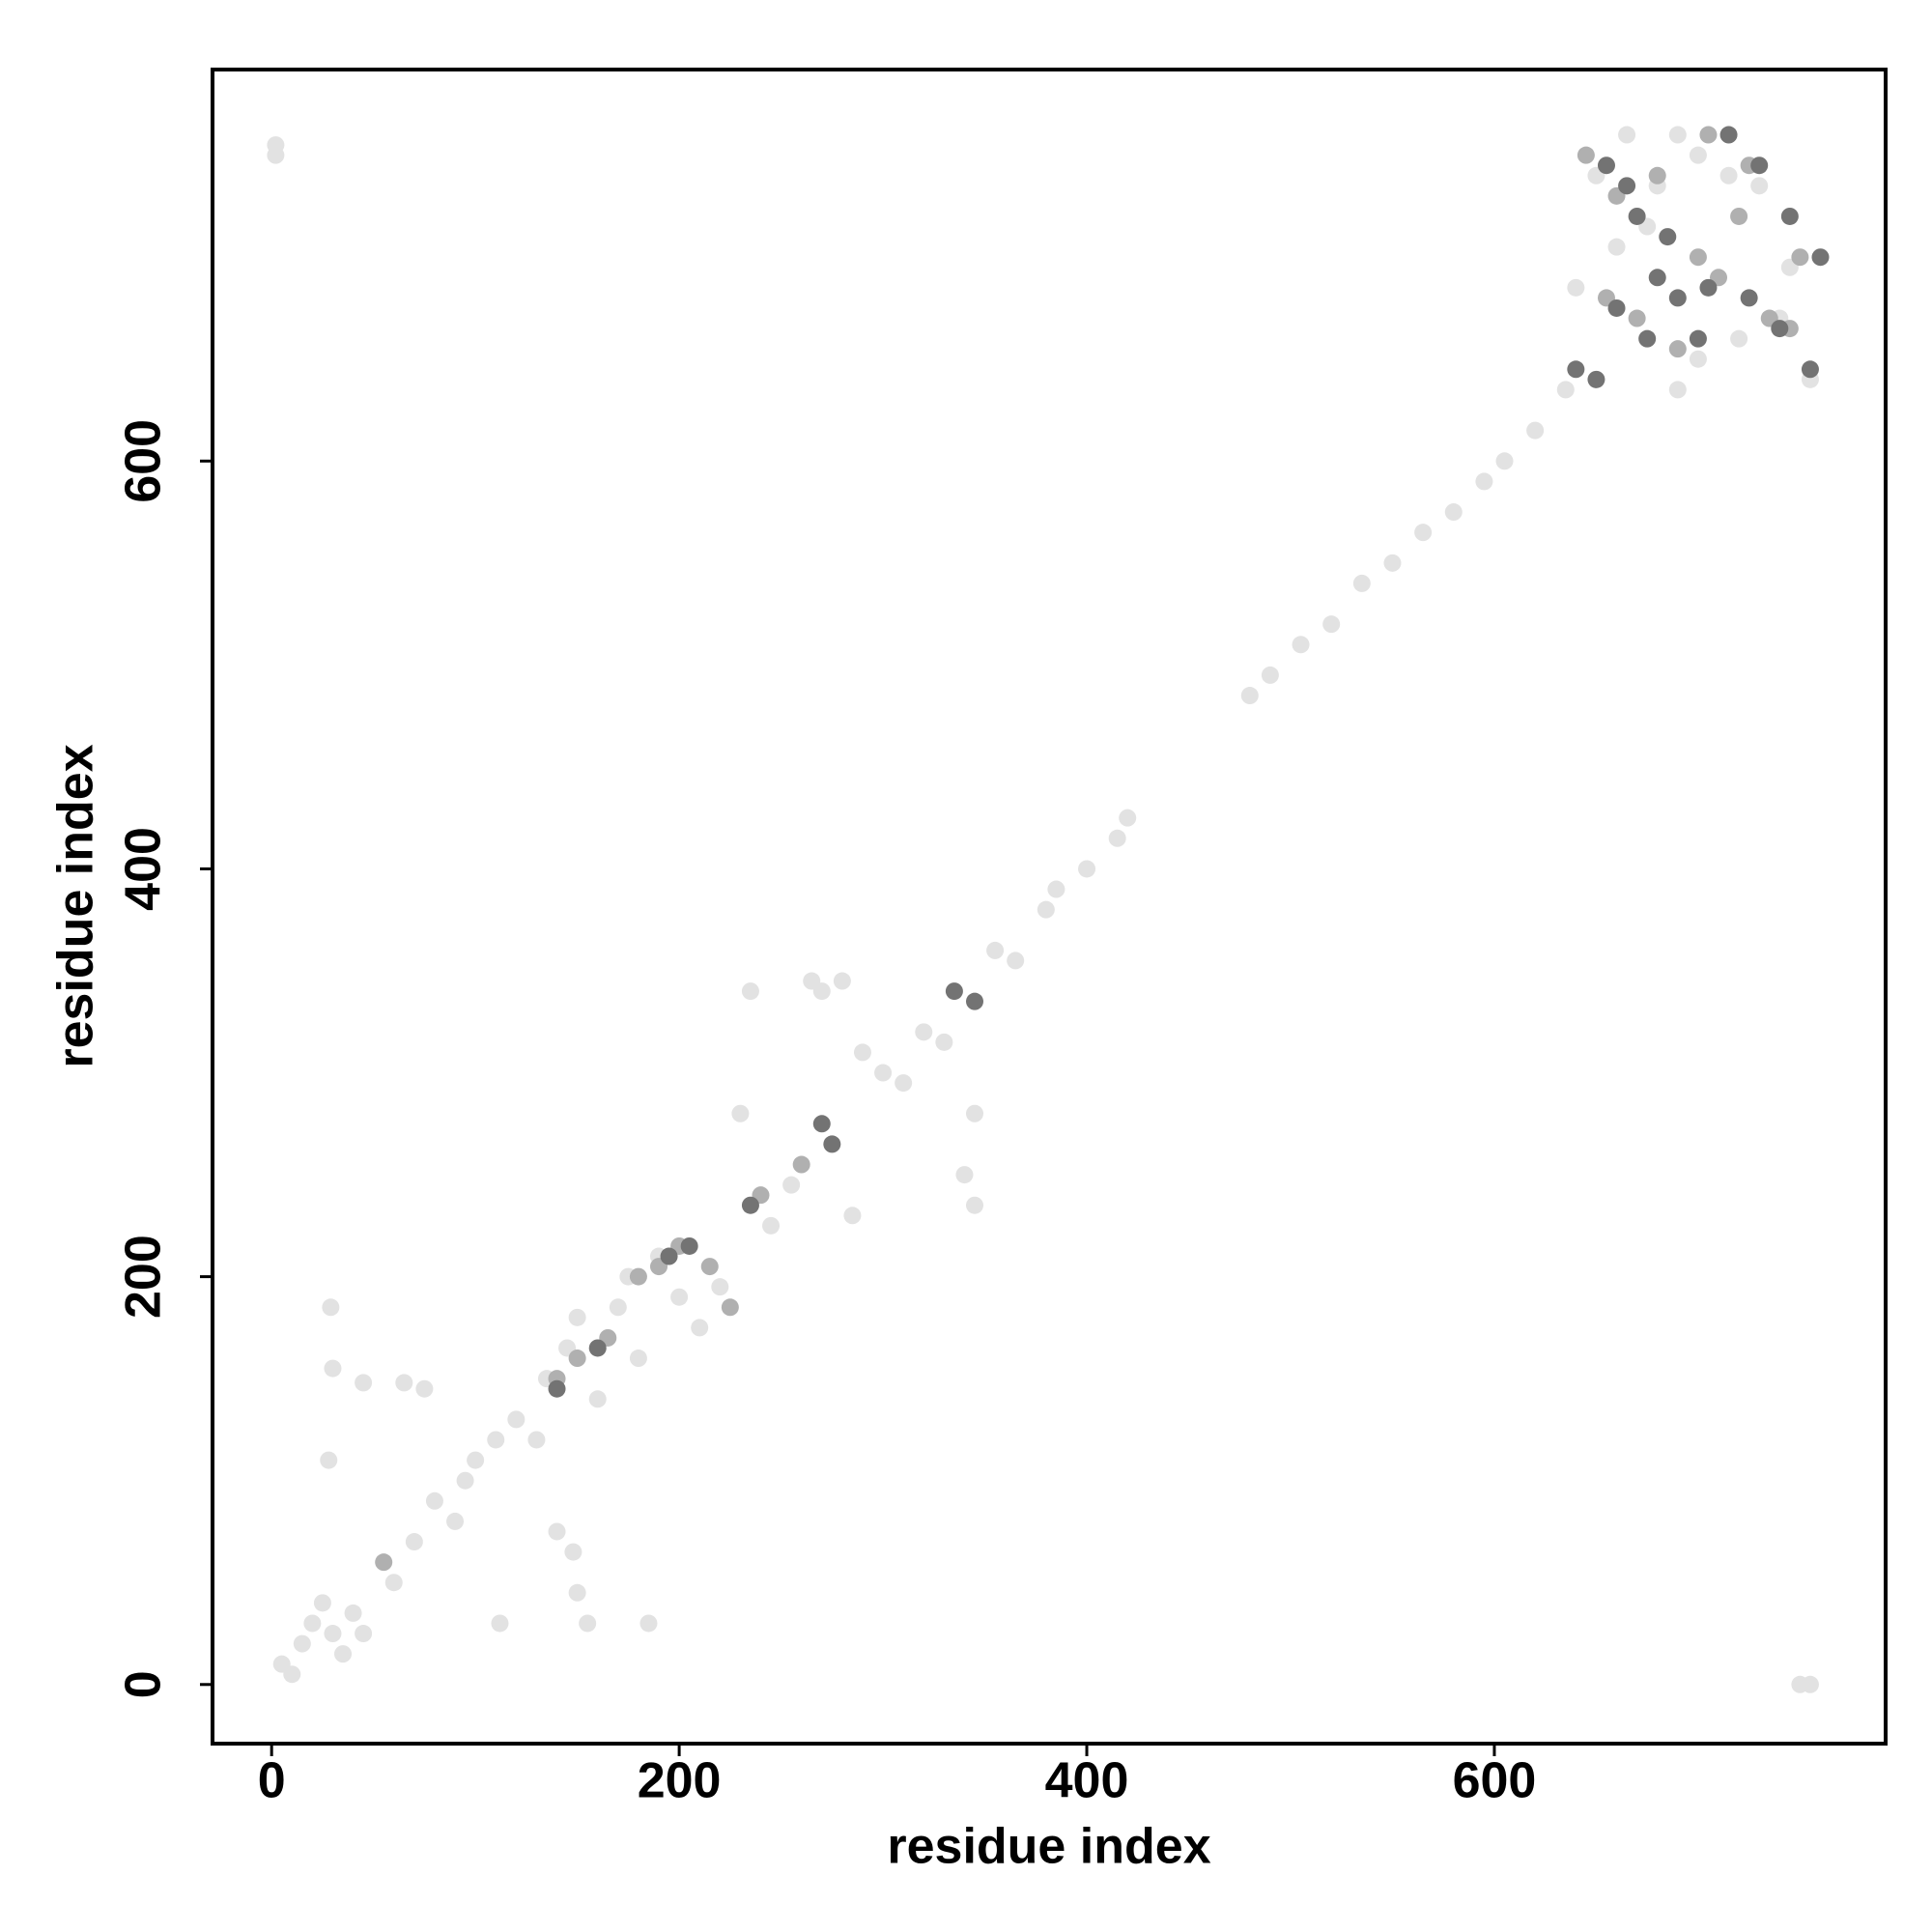 Image resolution: width=1932 pixels, height=1932 pixels. Describe the element at coordinates (144, 461) in the screenshot. I see `y-tick-label: 600` at that location.